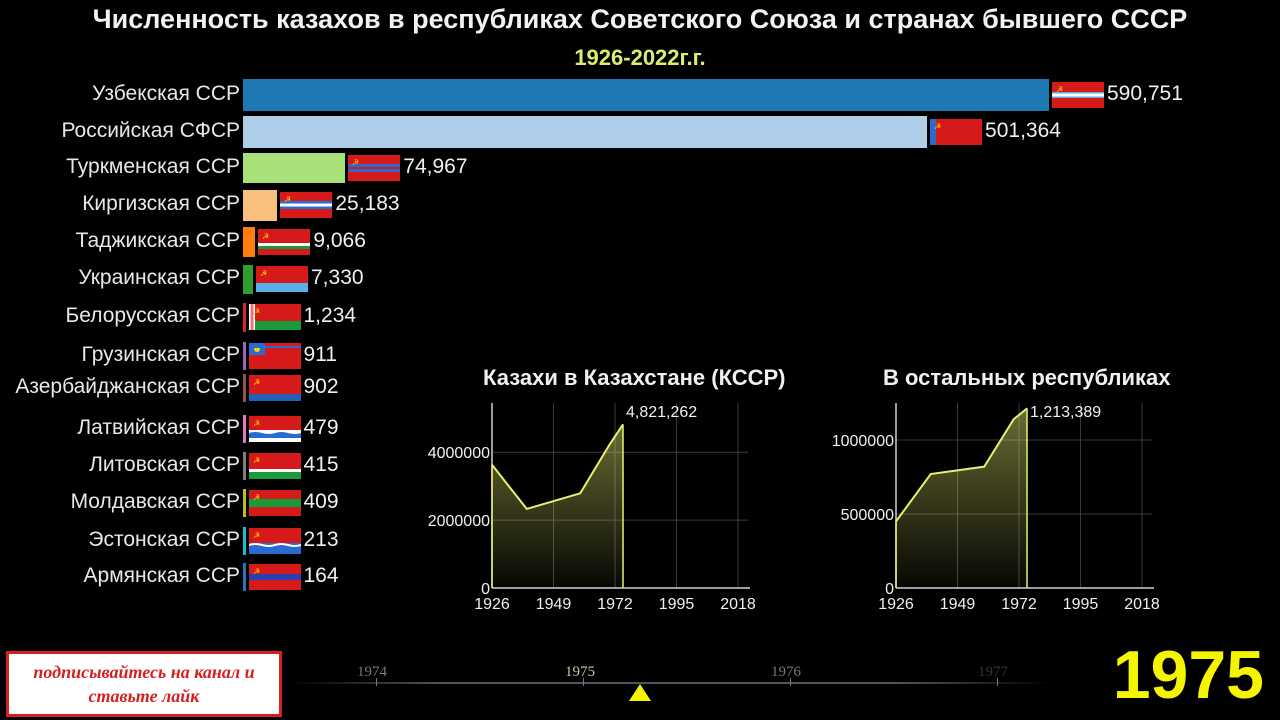 The width and height of the screenshot is (1280, 720). I want to click on bar-label: Российская СФСР, so click(150, 130).